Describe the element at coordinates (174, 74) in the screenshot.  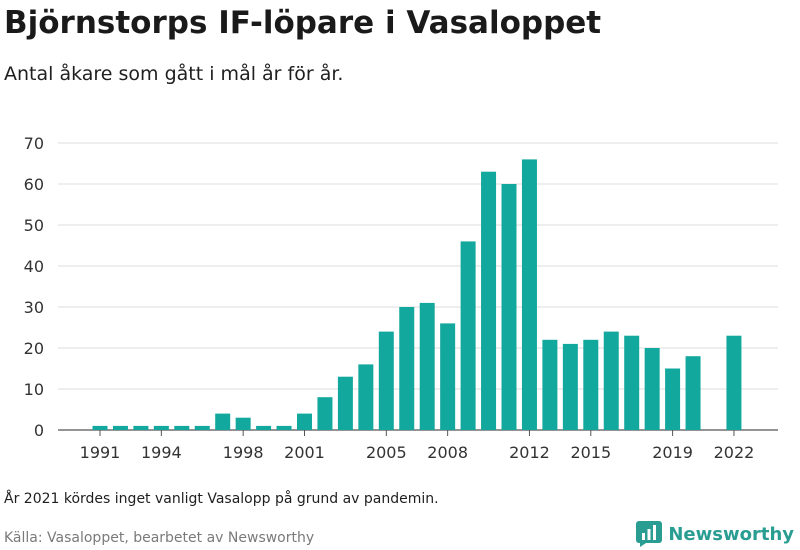
I see `chart-subtitle: Antal åkare som gått i mål år för år.` at that location.